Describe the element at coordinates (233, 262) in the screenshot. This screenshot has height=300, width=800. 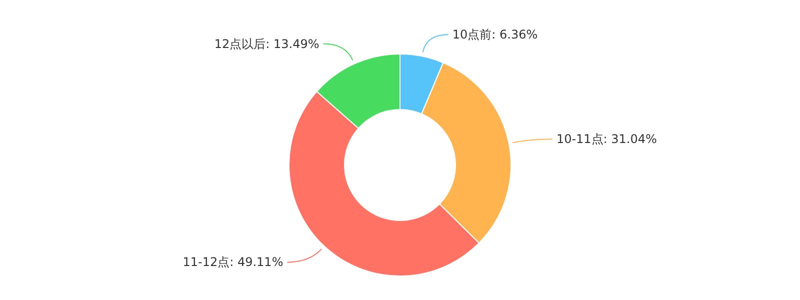
I see `slice-label: 11-12点: 49.11%` at that location.